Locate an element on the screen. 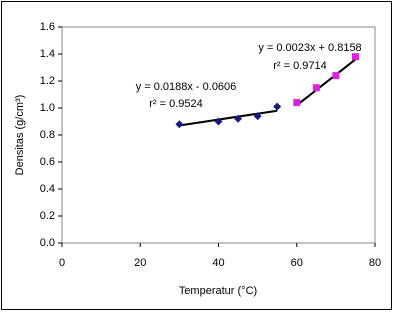 This screenshot has height=317, width=394. y-tick-label: 1.2 is located at coordinates (47, 81).